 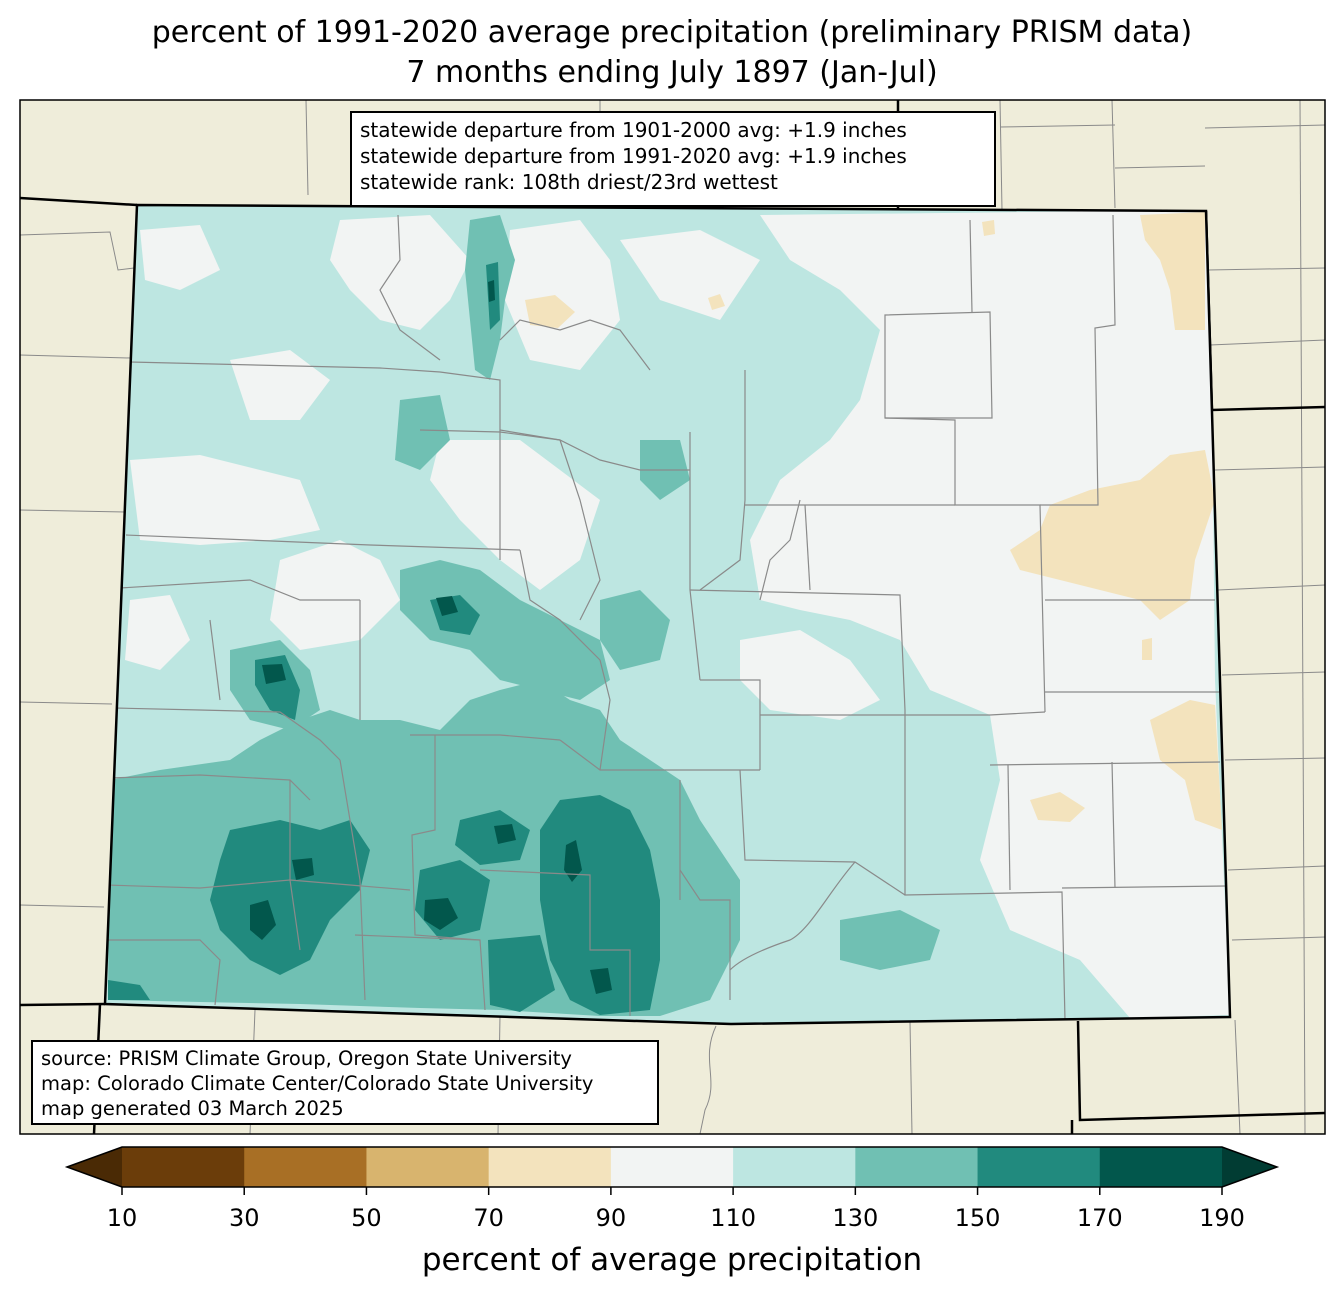 I want to click on colorbar-tick-label: 70, so click(x=488, y=1218).